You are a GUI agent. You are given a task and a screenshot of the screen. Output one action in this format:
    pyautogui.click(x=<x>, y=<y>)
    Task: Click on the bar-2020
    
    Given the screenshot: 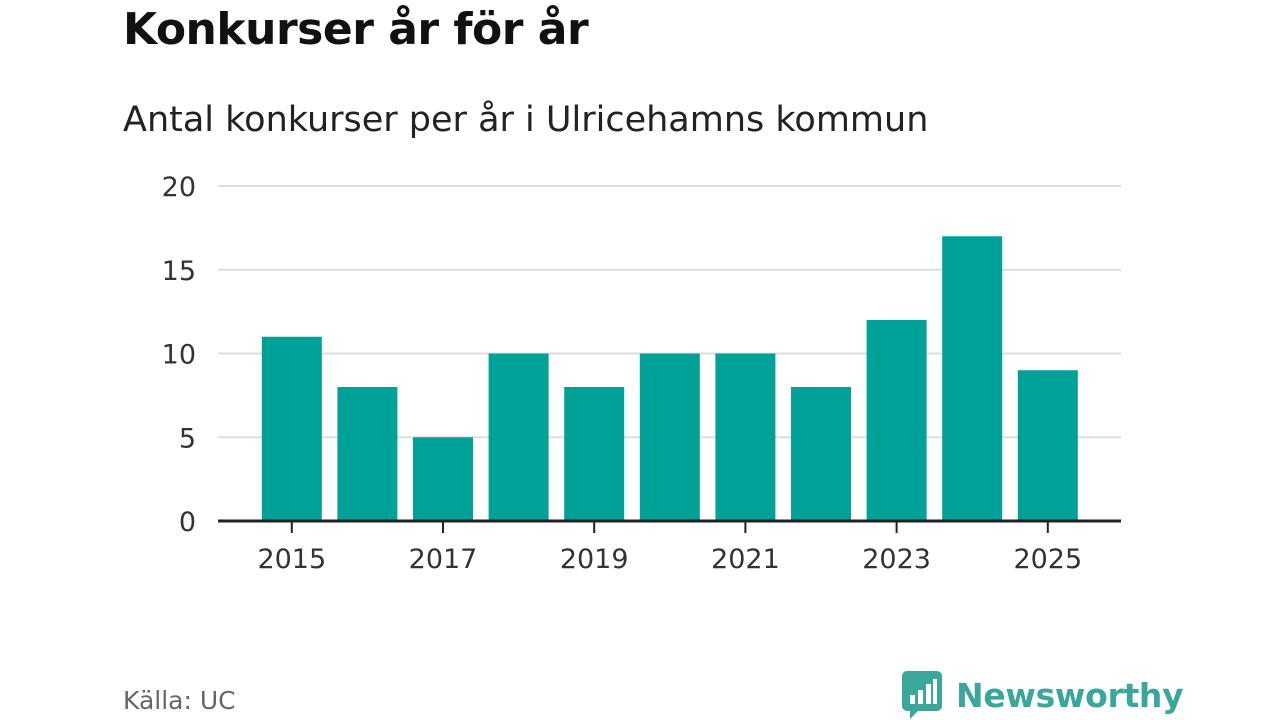 What is the action you would take?
    pyautogui.click(x=669, y=437)
    